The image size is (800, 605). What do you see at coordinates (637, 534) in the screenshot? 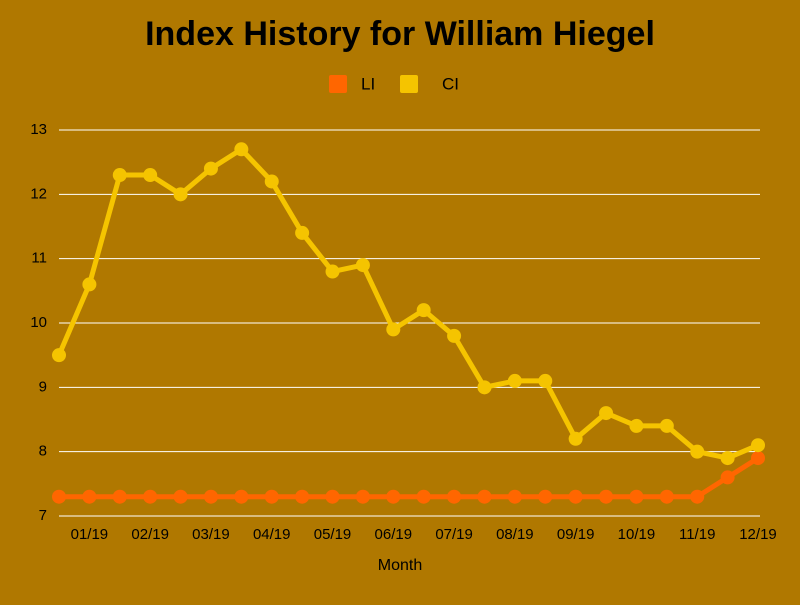
I see `x-tick-label: 10/19` at bounding box center [637, 534].